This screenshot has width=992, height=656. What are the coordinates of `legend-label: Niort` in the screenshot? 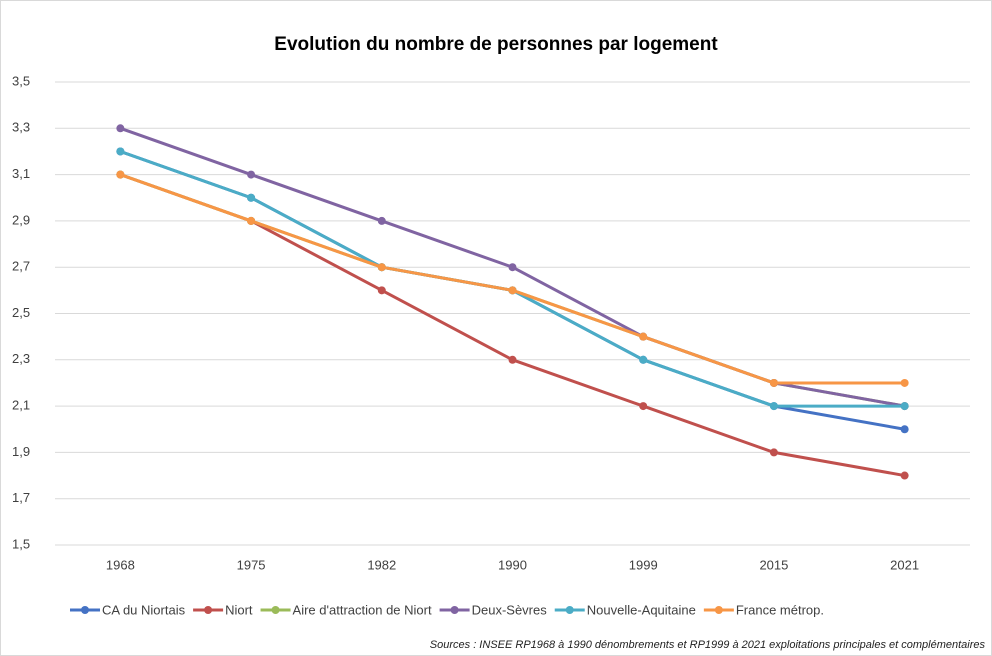 It's located at (239, 609).